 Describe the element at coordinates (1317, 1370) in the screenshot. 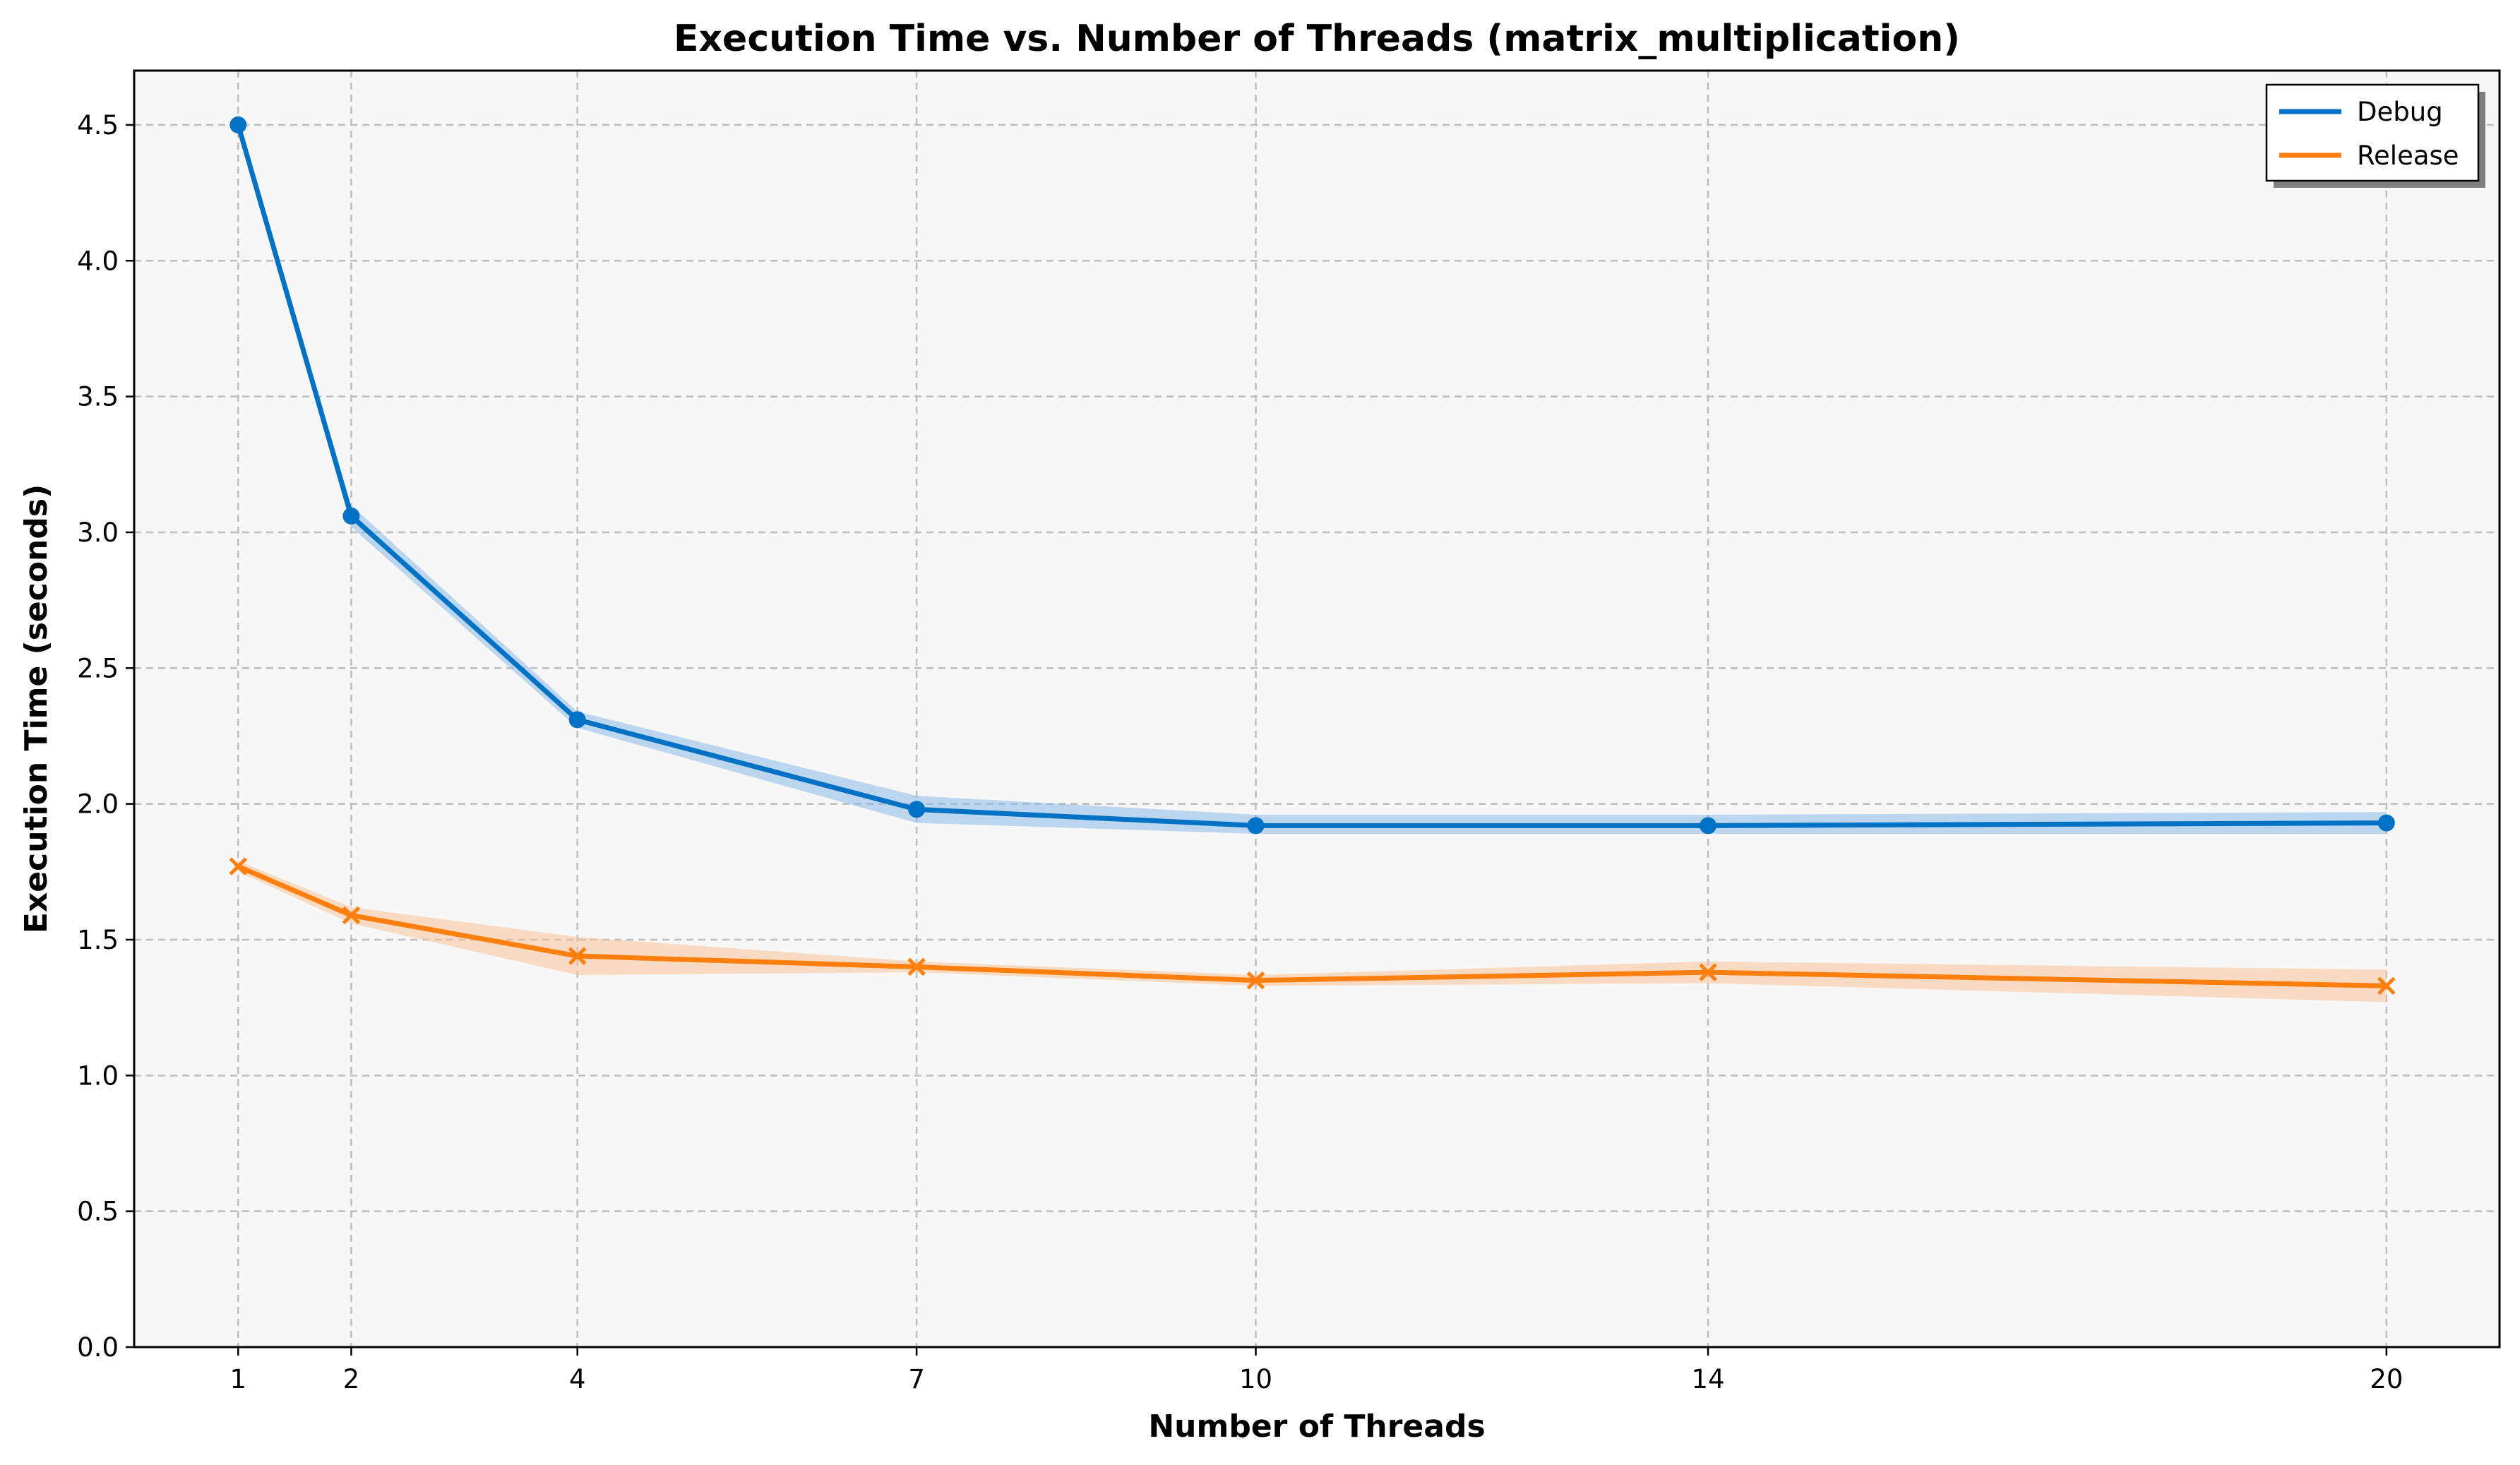

I see `x-axis-ticks: 1 2 4 7 10 14 20` at that location.